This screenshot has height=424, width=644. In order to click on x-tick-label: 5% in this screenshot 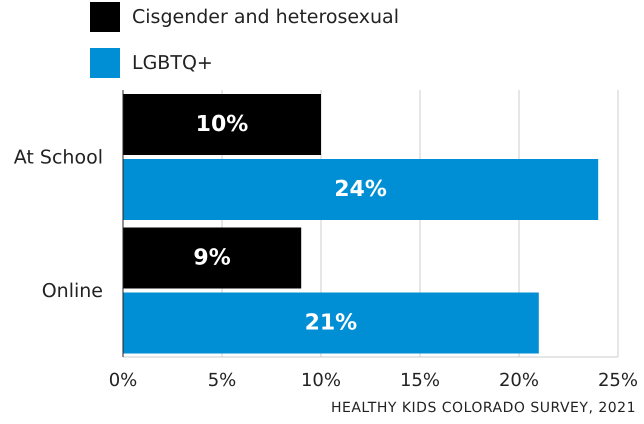, I will do `click(222, 380)`.